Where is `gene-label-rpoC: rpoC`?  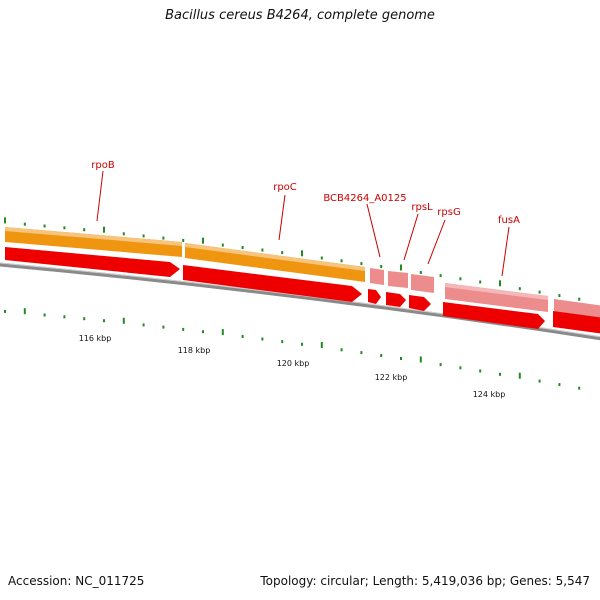 gene-label-rpoC: rpoC is located at coordinates (285, 187).